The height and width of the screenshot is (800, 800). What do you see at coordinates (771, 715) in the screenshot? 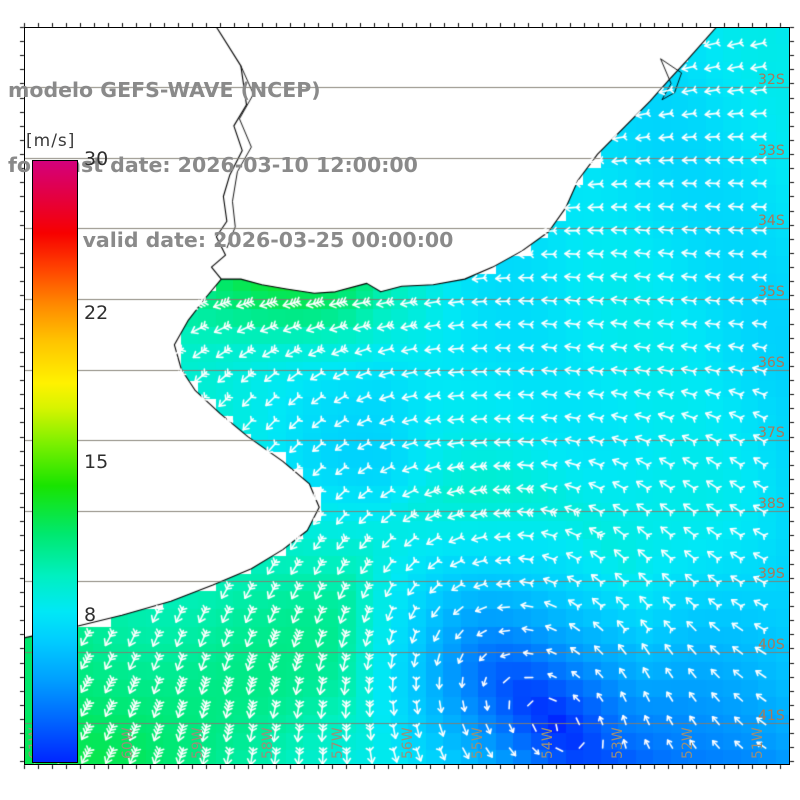
I see `lat-label-41s: 41S` at bounding box center [771, 715].